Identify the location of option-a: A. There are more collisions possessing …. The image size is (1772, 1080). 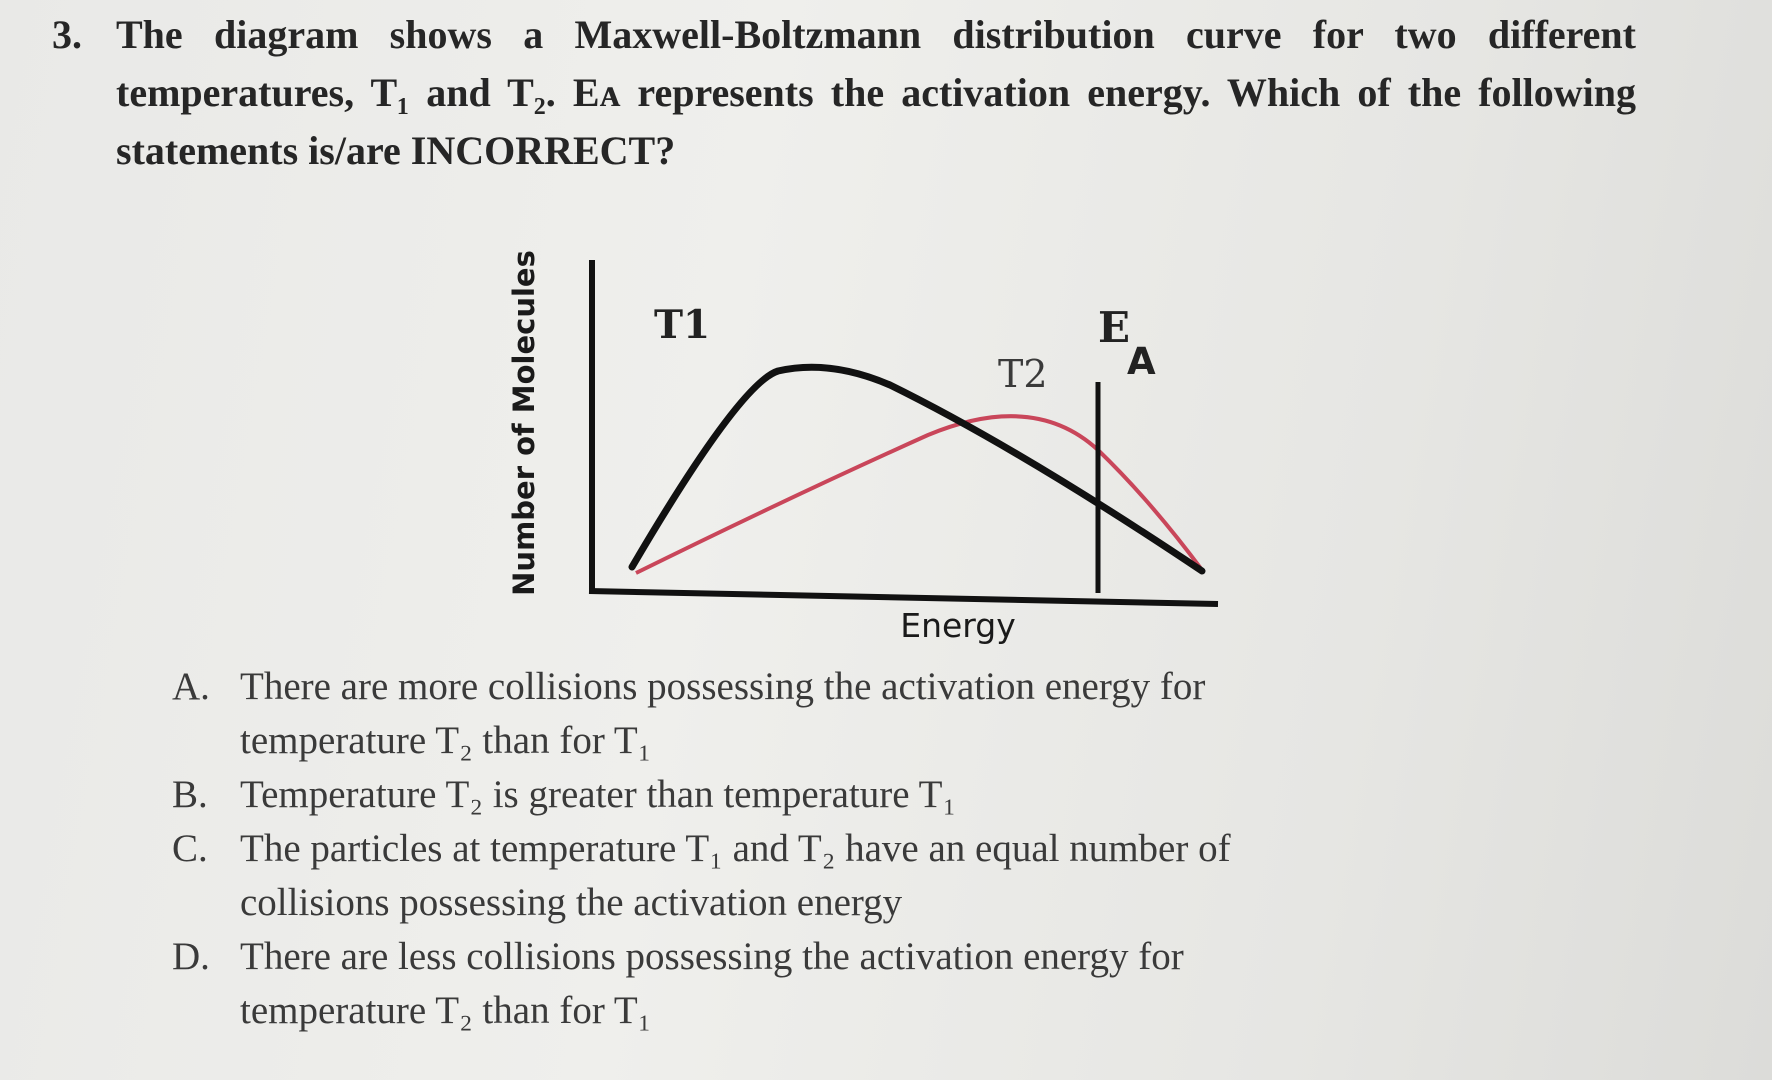
(747, 714).